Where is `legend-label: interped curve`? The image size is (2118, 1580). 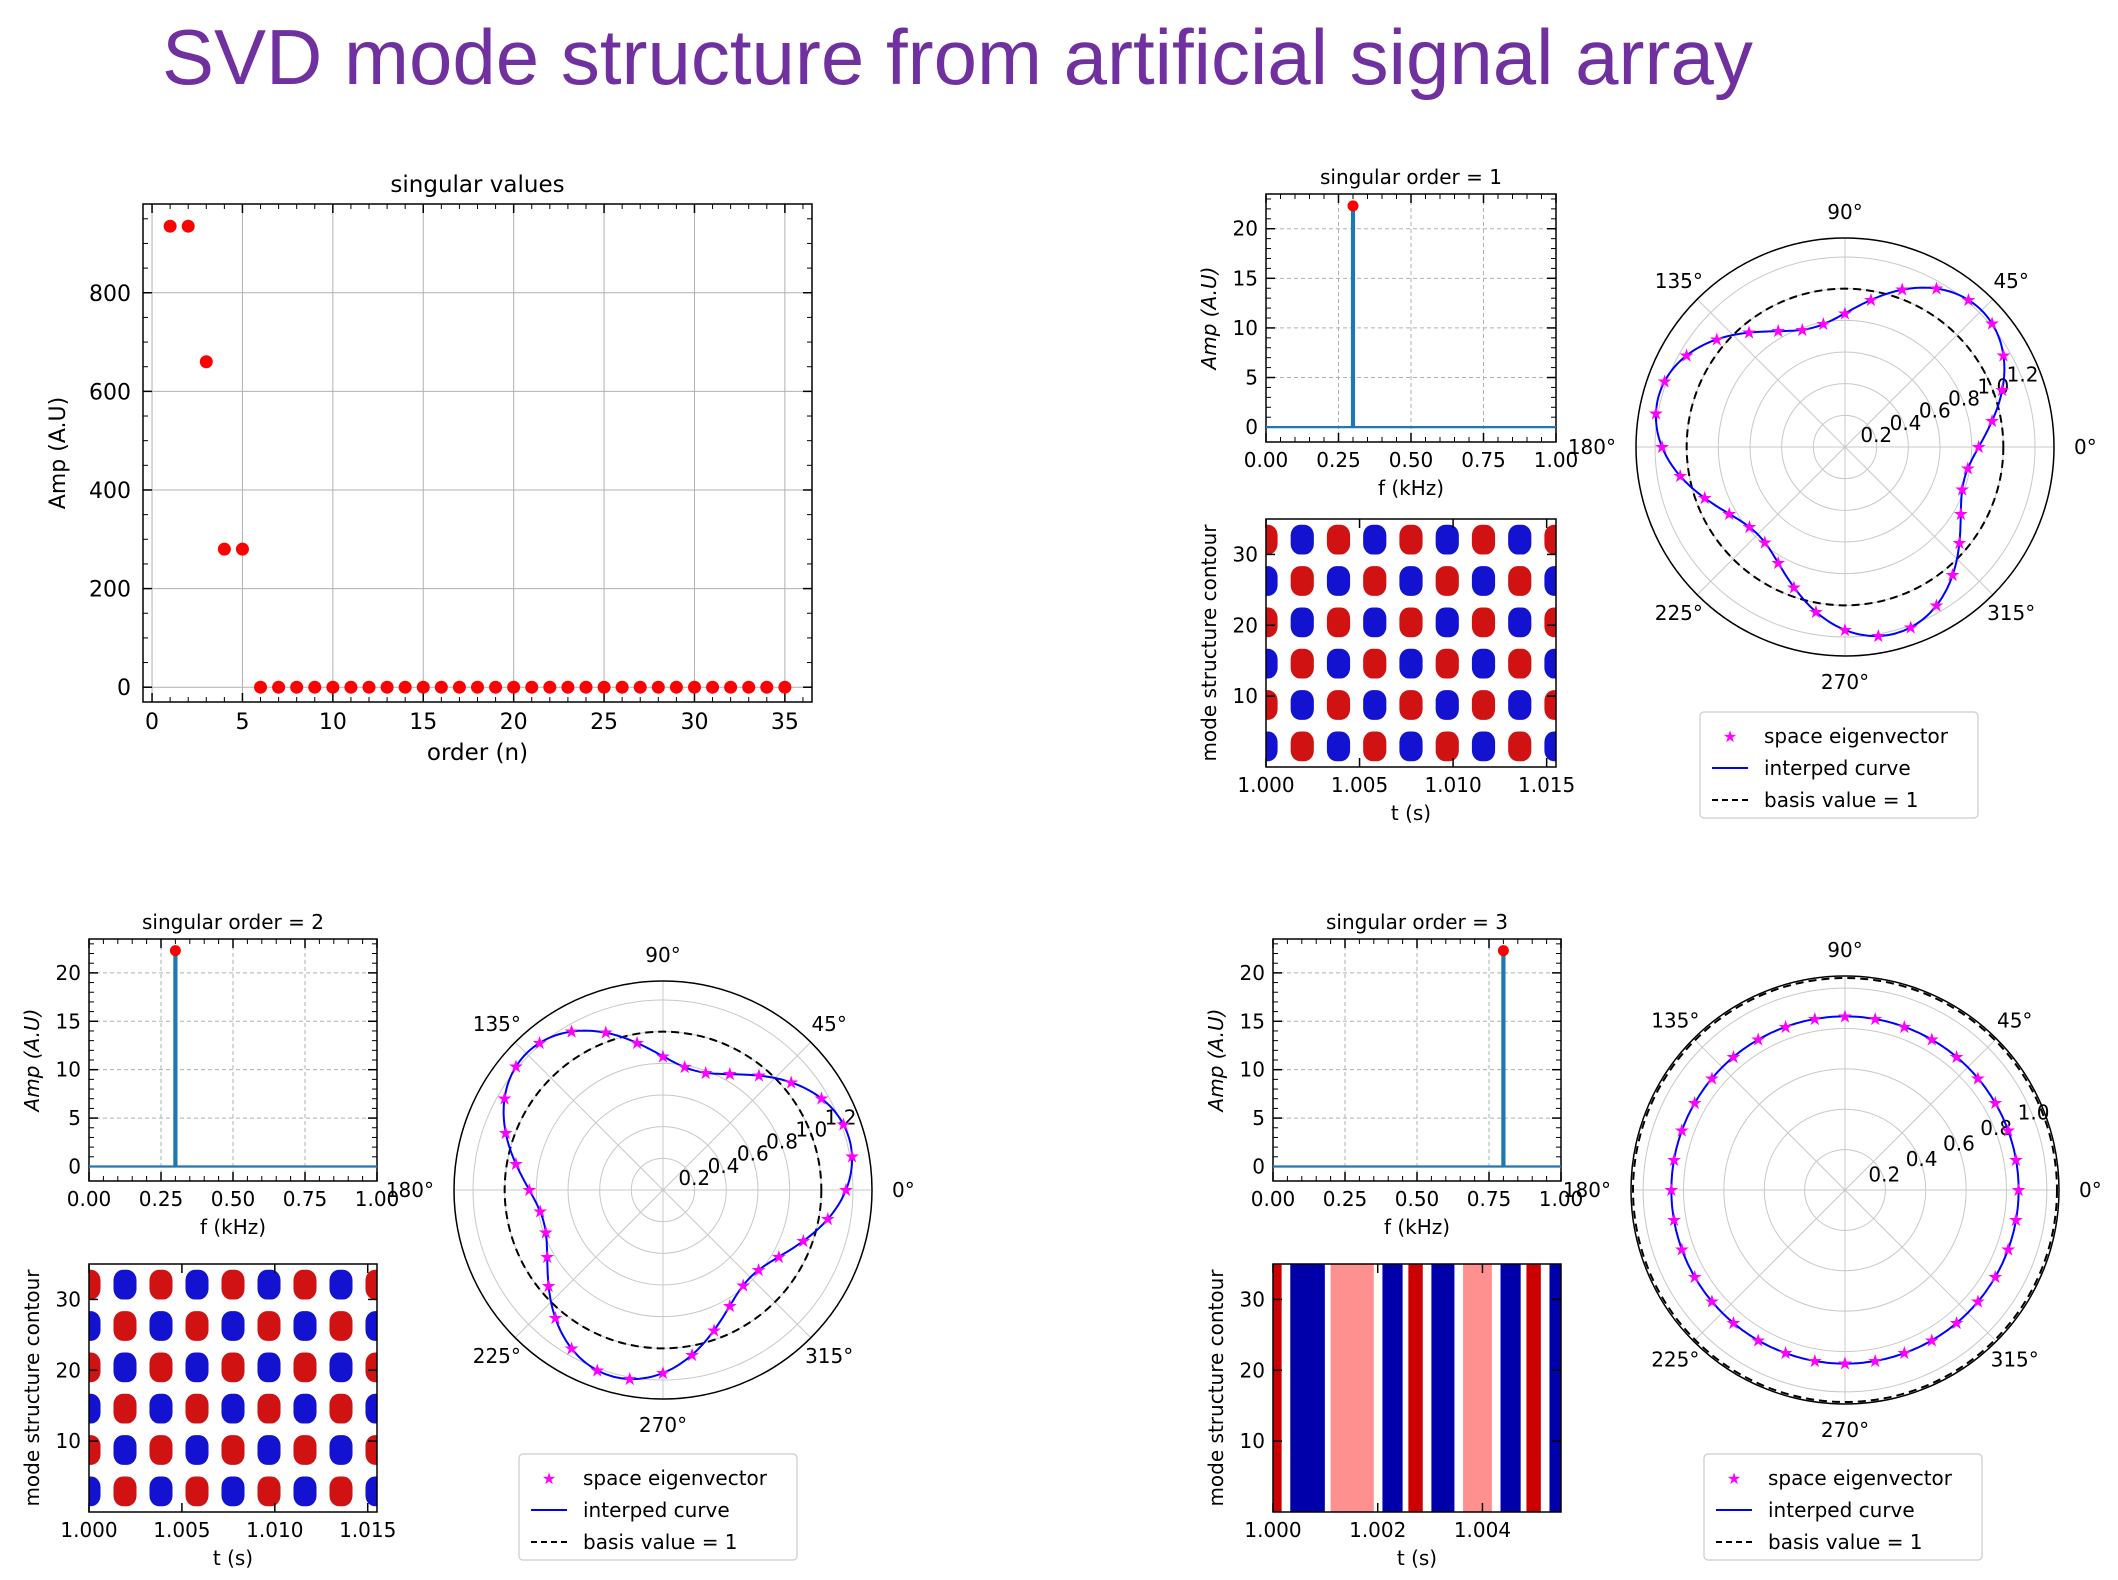 legend-label: interped curve is located at coordinates (1837, 768).